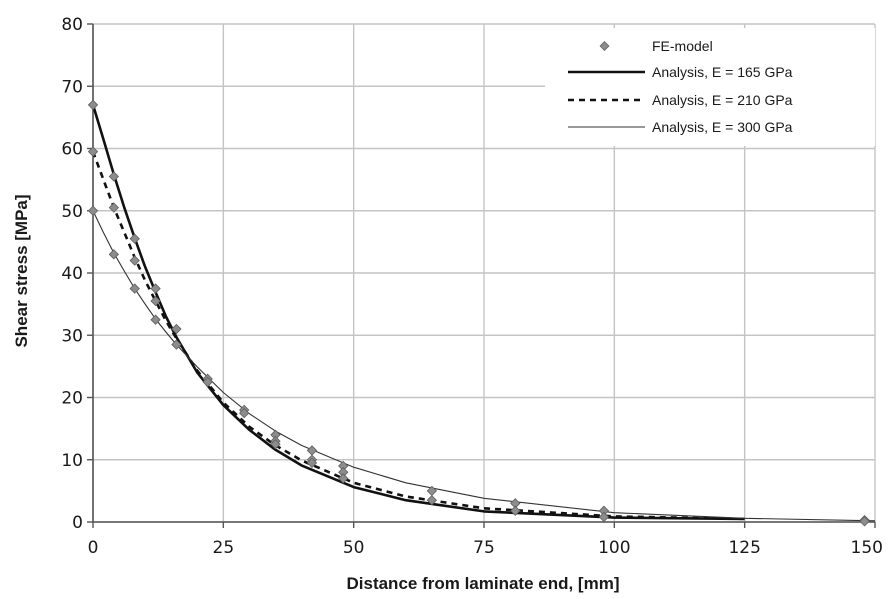 This screenshot has height=599, width=896. I want to click on legend-label-1: Analysis, E = 165 GPa, so click(722, 72).